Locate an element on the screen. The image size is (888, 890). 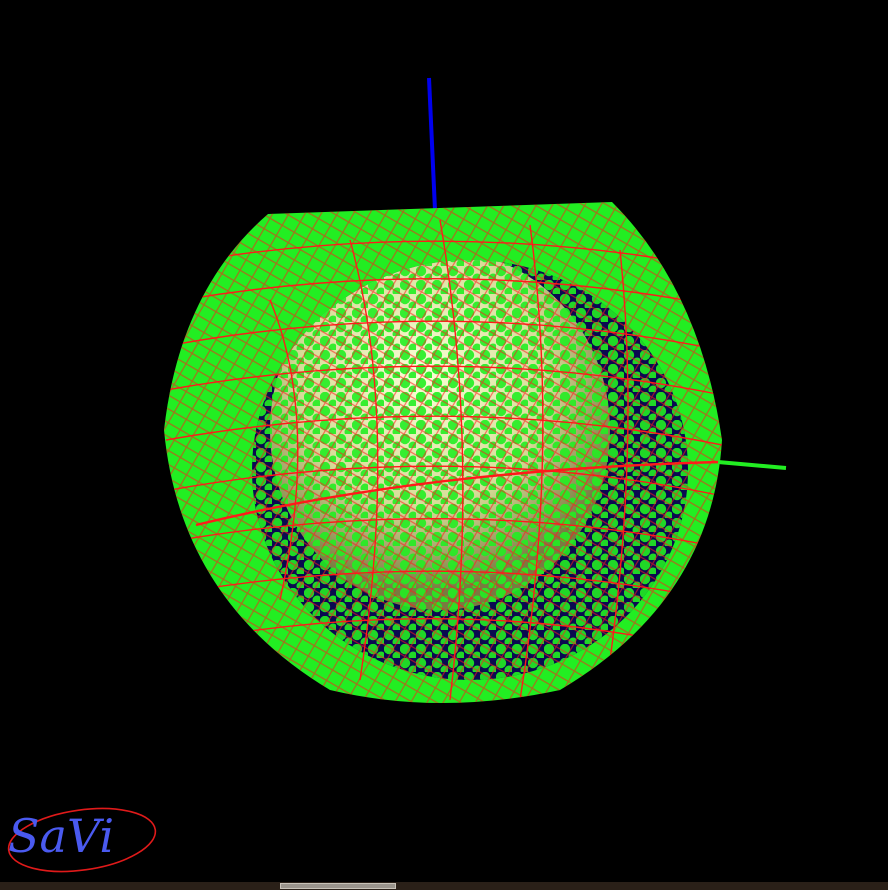
y-axis is located at coordinates (752, 465).